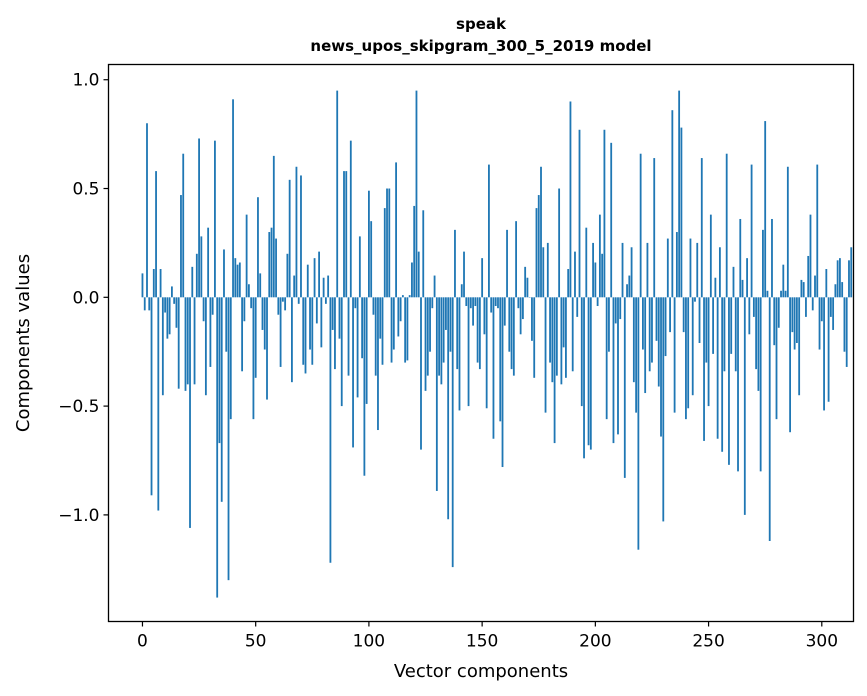 This screenshot has height=696, width=867. Describe the element at coordinates (85, 190) in the screenshot. I see `y-tick-label: 0.5` at that location.